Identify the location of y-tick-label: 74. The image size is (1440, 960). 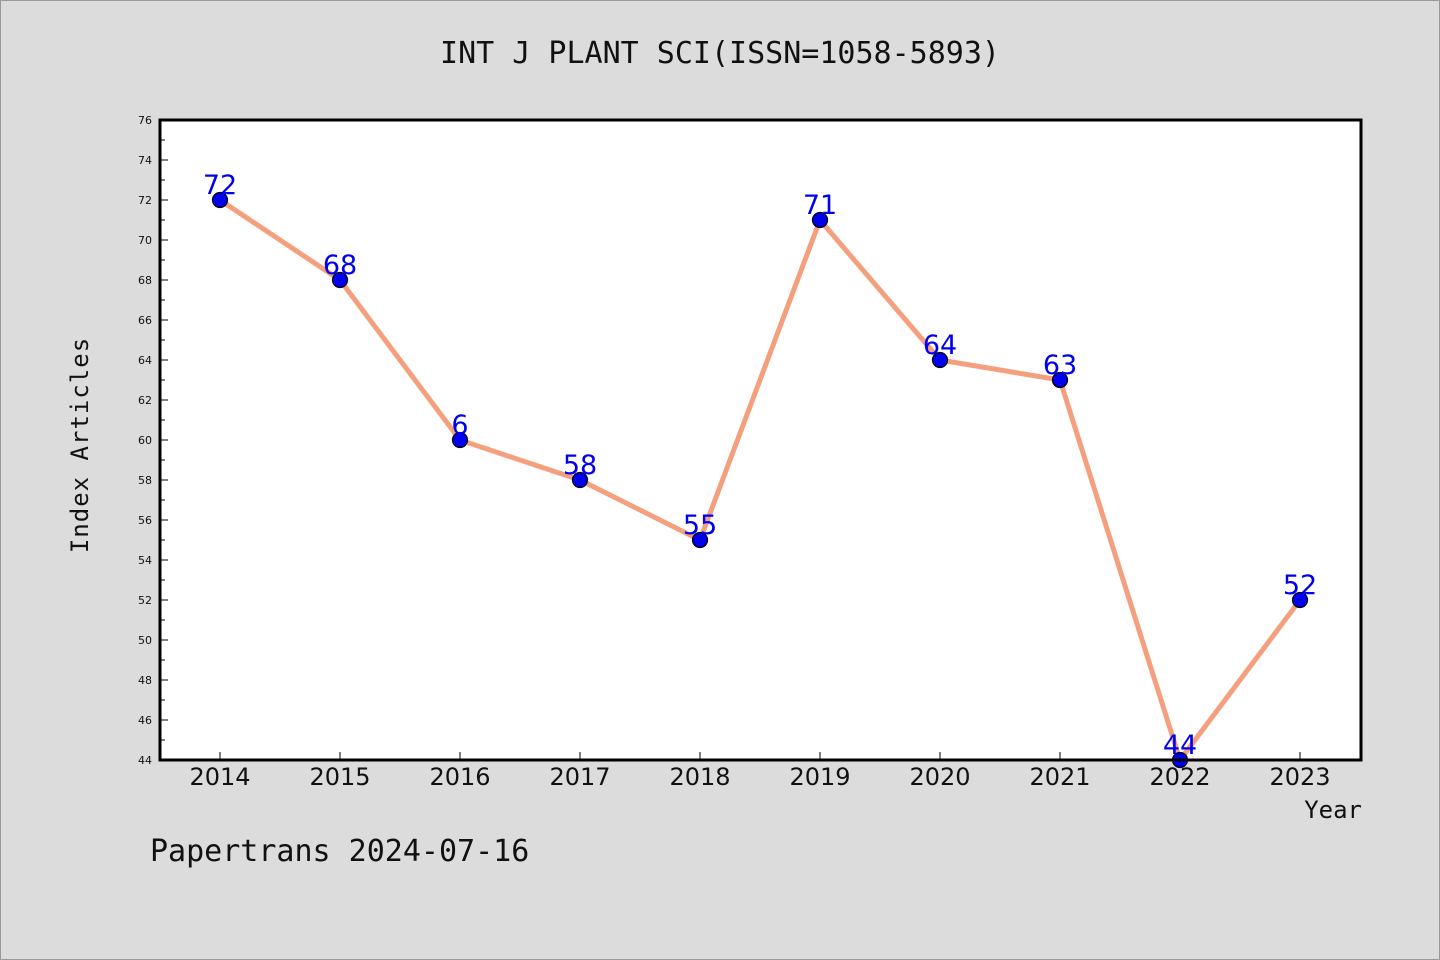
(145, 160).